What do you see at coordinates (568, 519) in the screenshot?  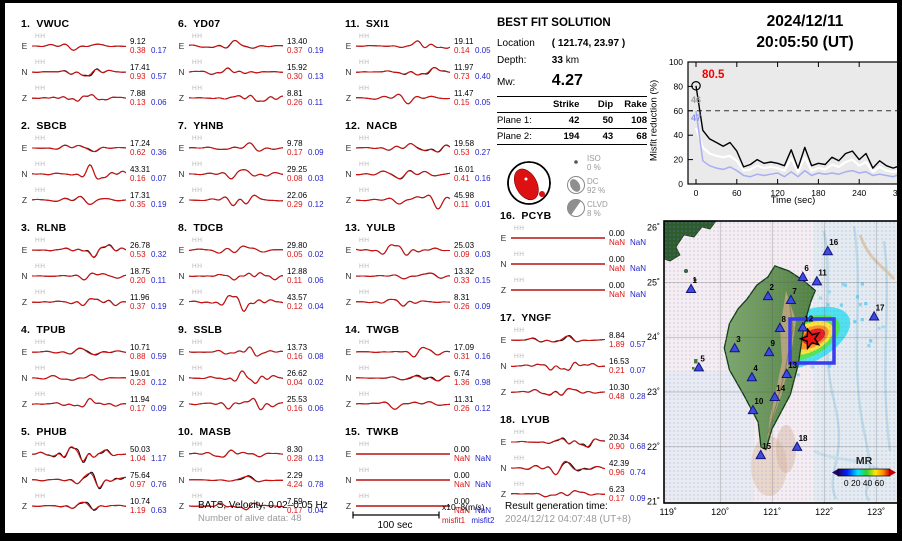 I see `result-time-value: 2024/12/12 04:07:48 (UT+8)` at bounding box center [568, 519].